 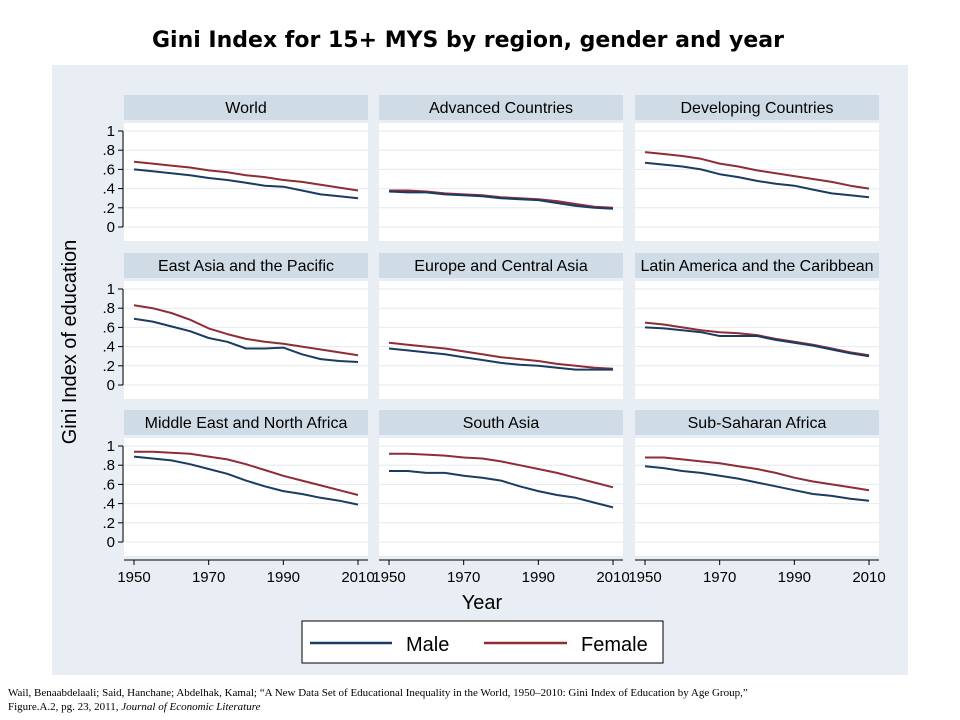 I want to click on panel-title-middle-east-and-north-africa: Middle East and North Africa, so click(x=246, y=423).